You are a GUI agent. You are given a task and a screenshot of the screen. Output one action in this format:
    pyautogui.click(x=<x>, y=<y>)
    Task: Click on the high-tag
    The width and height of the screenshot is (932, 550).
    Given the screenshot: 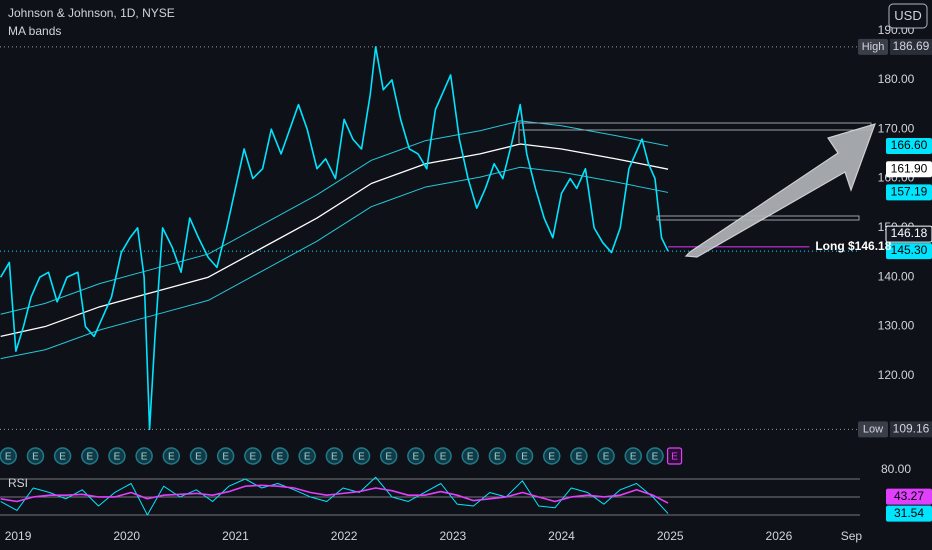 What is the action you would take?
    pyautogui.click(x=873, y=46)
    